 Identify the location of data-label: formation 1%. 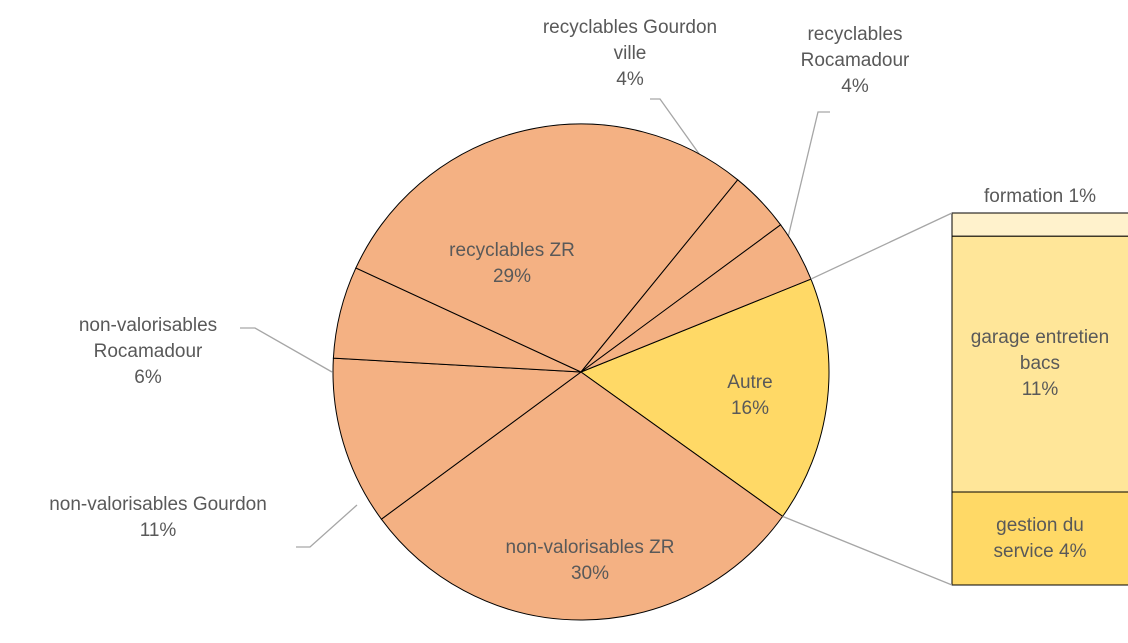
(1034, 197).